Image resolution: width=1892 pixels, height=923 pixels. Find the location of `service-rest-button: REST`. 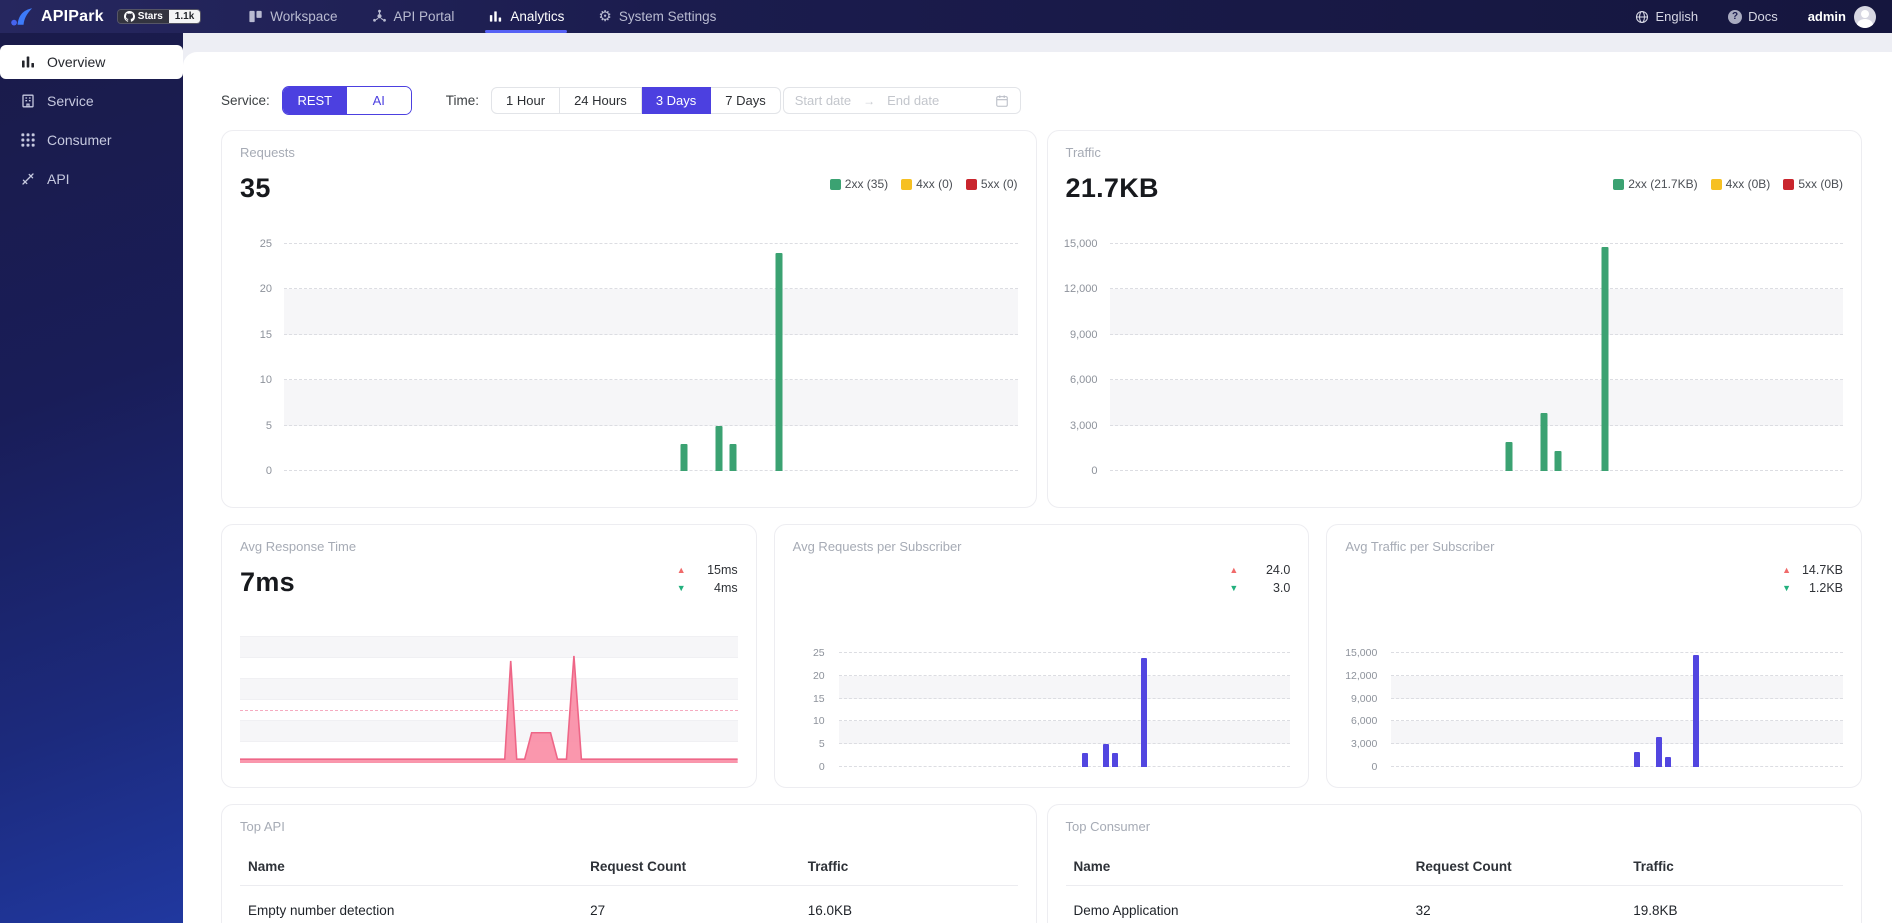

service-rest-button: REST is located at coordinates (314, 100).